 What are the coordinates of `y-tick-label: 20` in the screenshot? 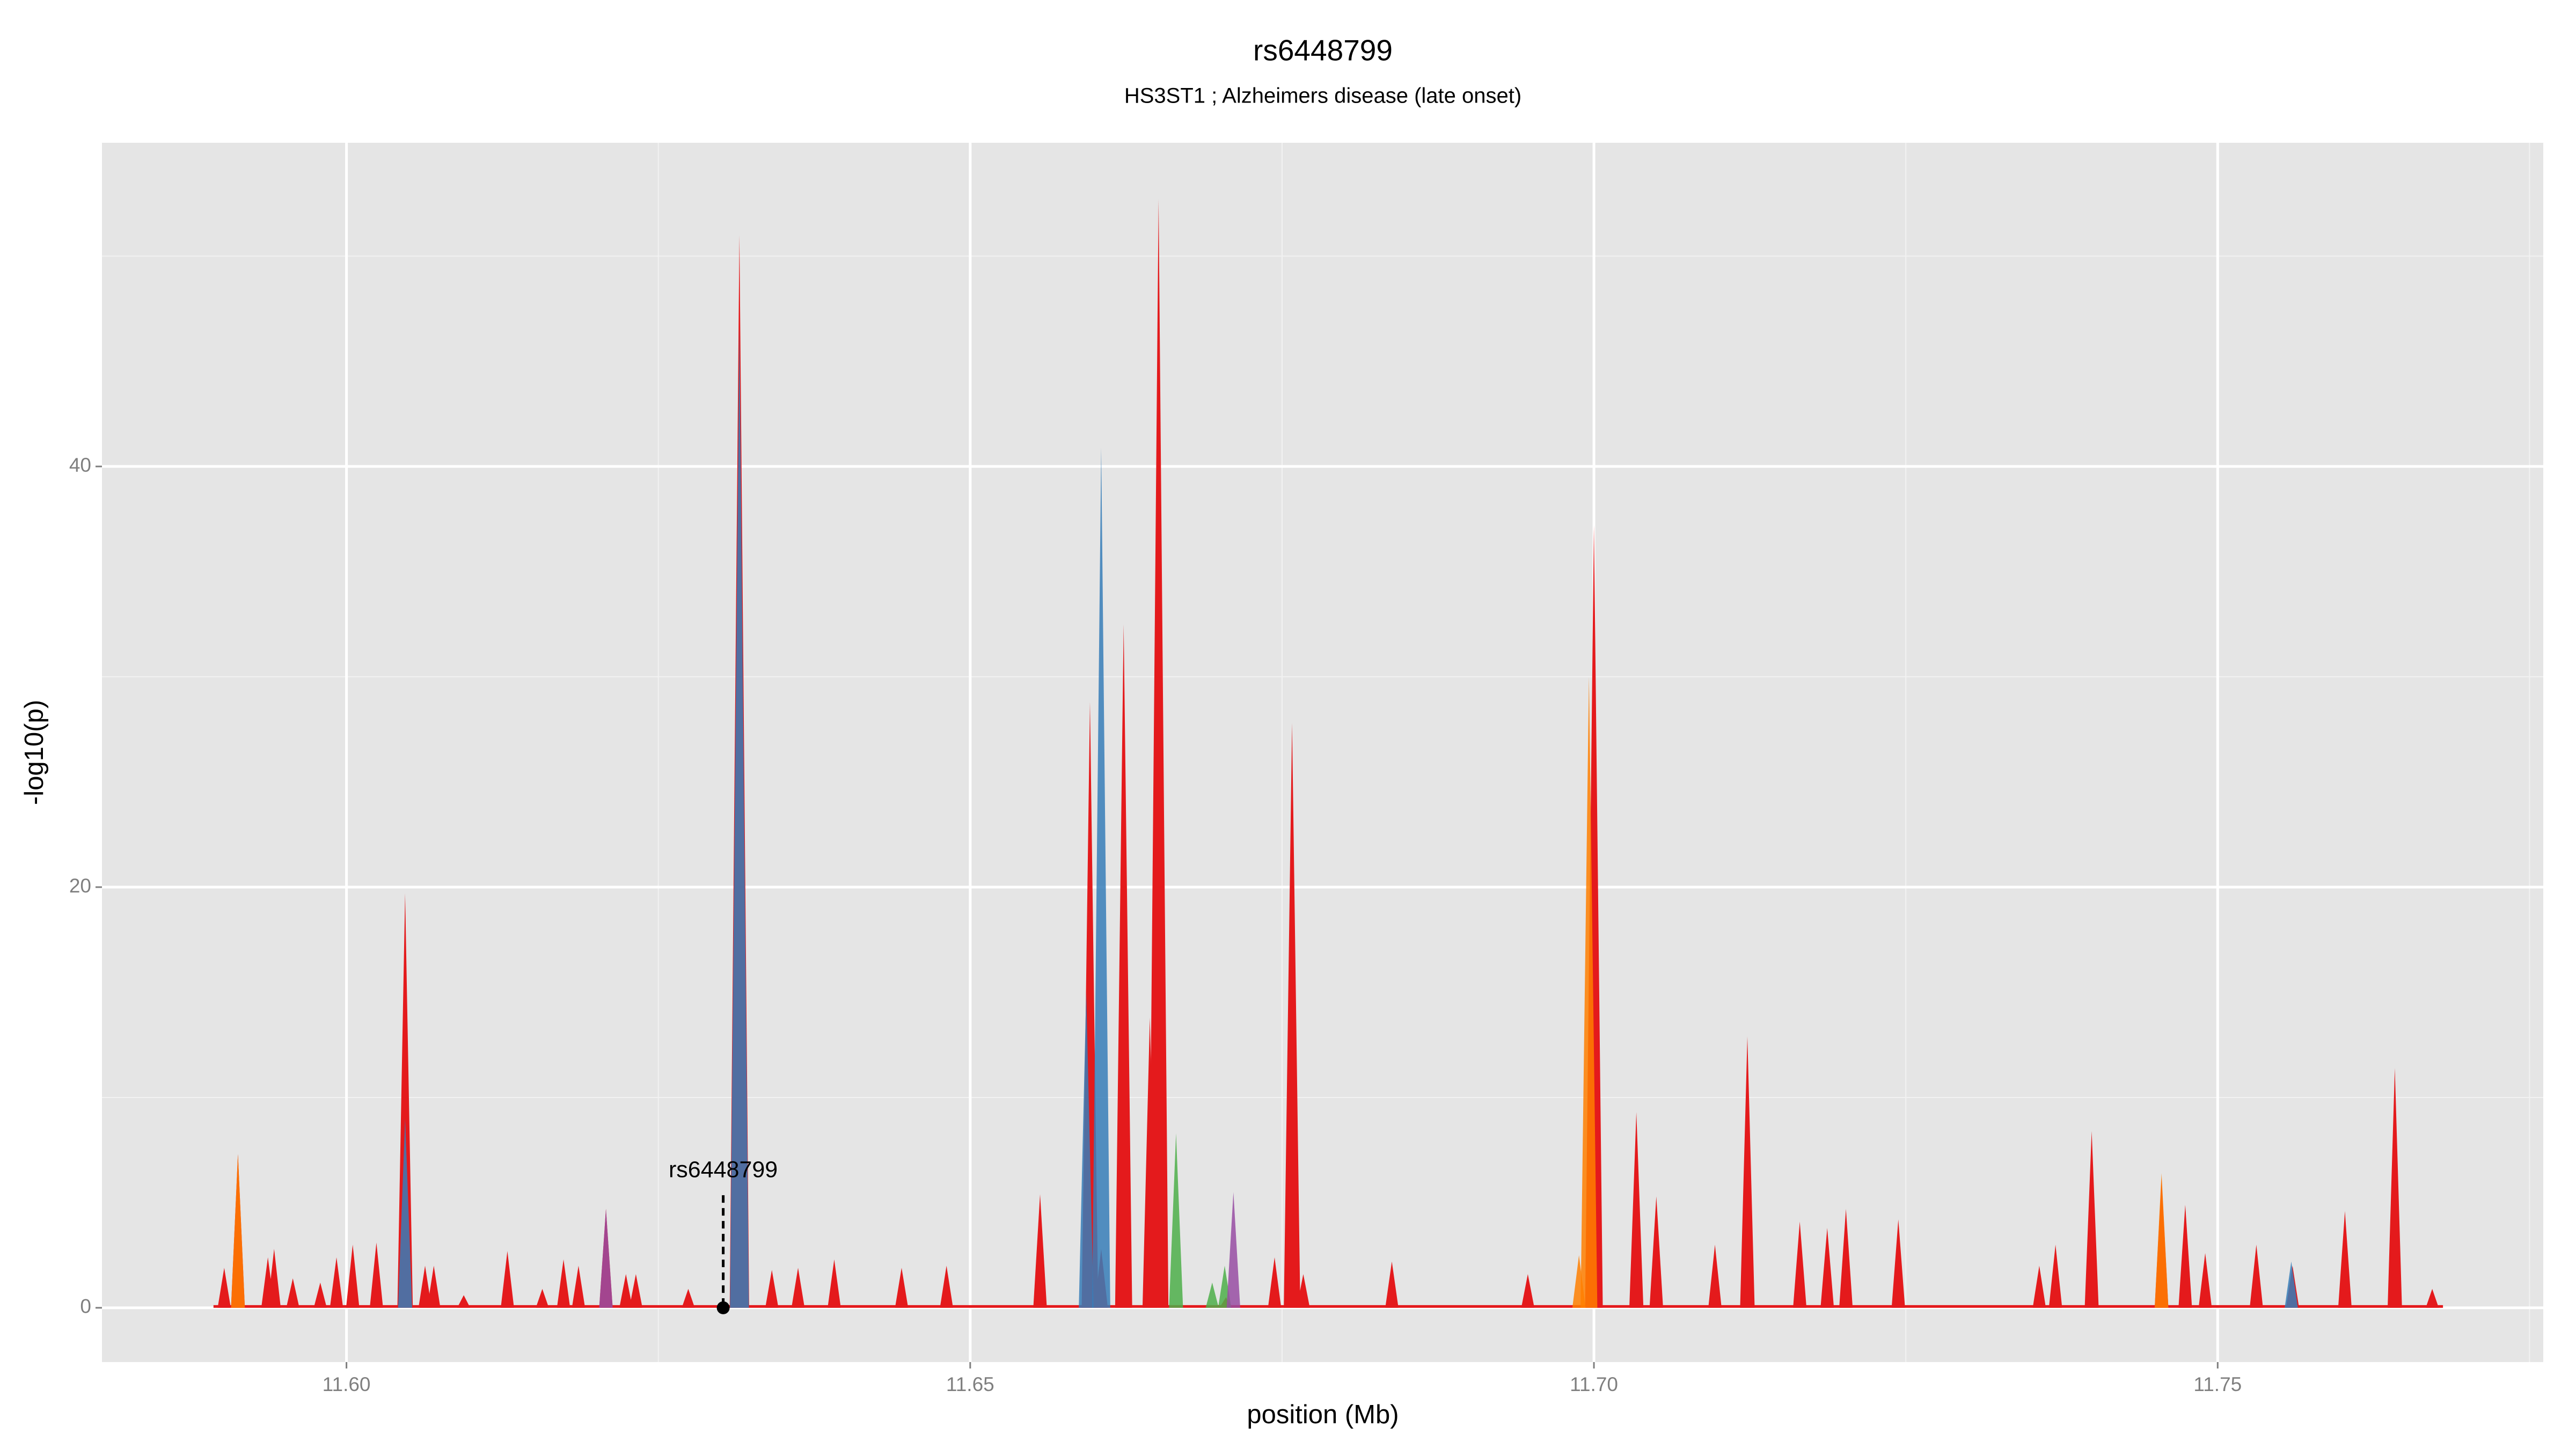 It's located at (80, 886).